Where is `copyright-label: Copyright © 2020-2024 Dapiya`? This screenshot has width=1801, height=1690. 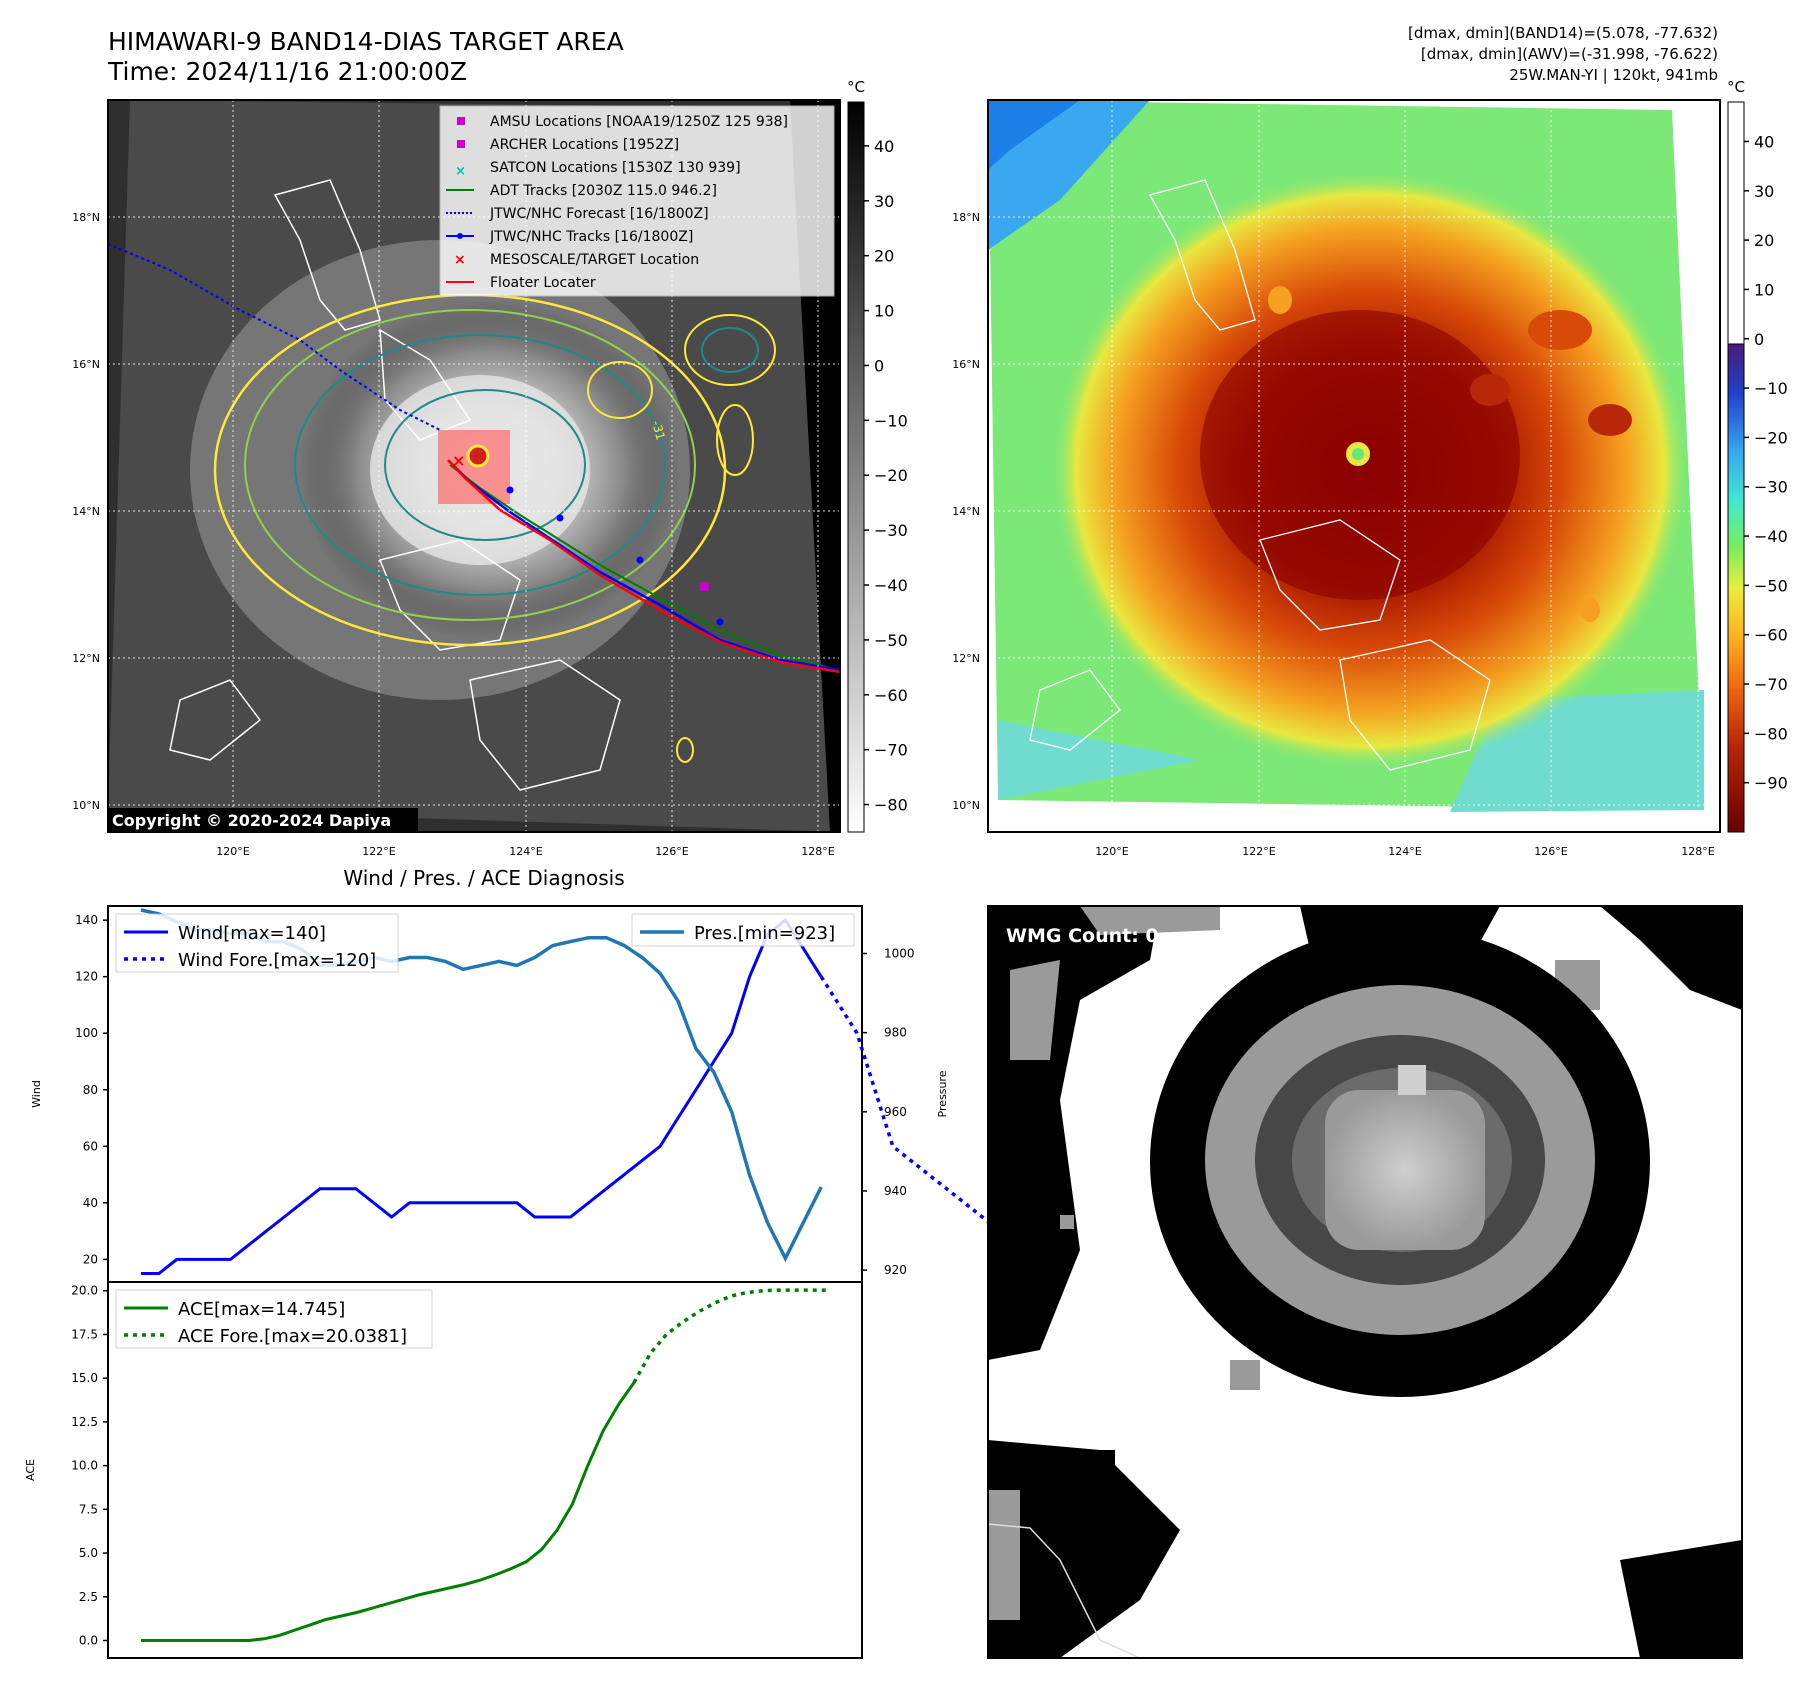 copyright-label: Copyright © 2020-2024 Dapiya is located at coordinates (251, 820).